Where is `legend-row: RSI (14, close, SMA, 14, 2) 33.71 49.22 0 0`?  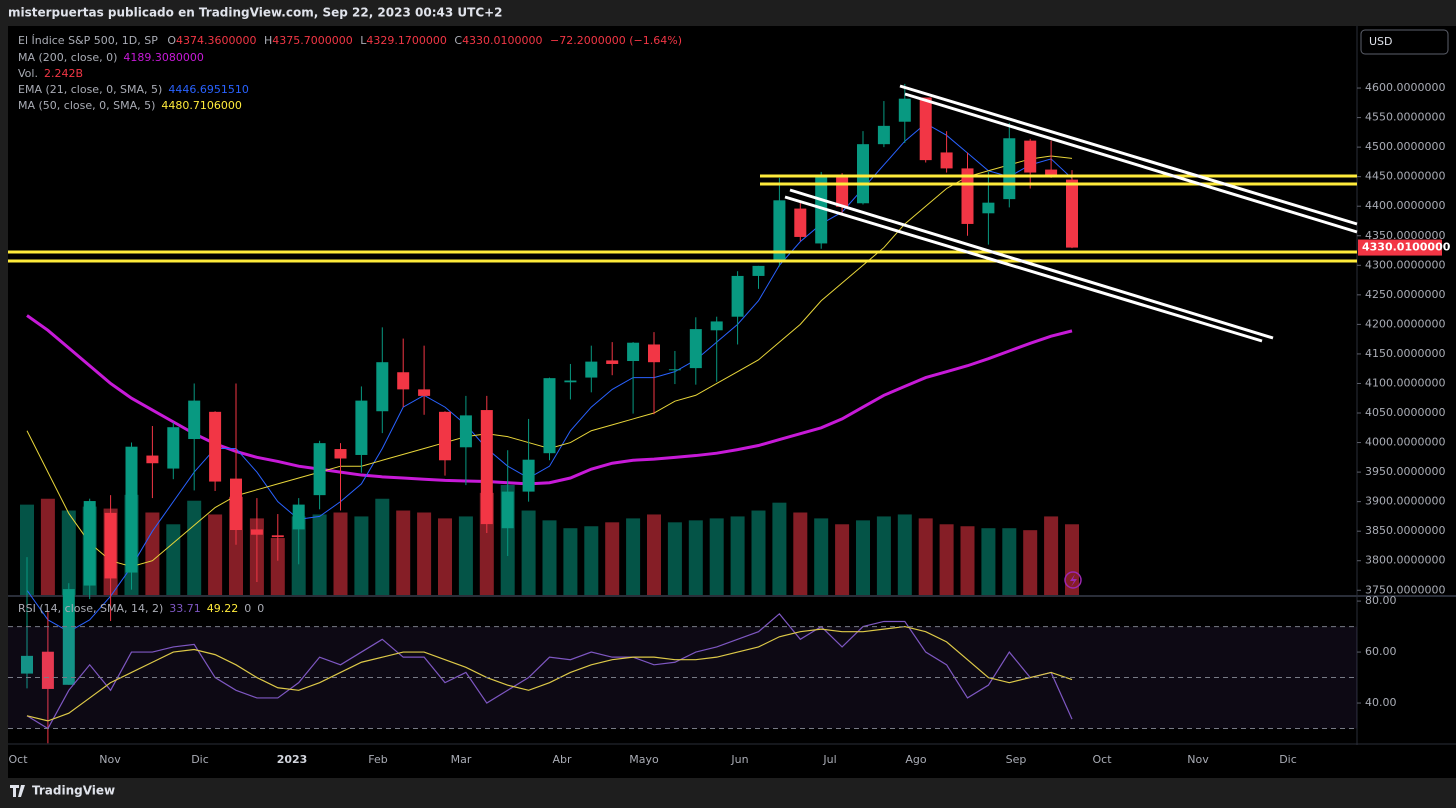 legend-row: RSI (14, close, SMA, 14, 2) 33.71 49.22 0 0 is located at coordinates (141, 608).